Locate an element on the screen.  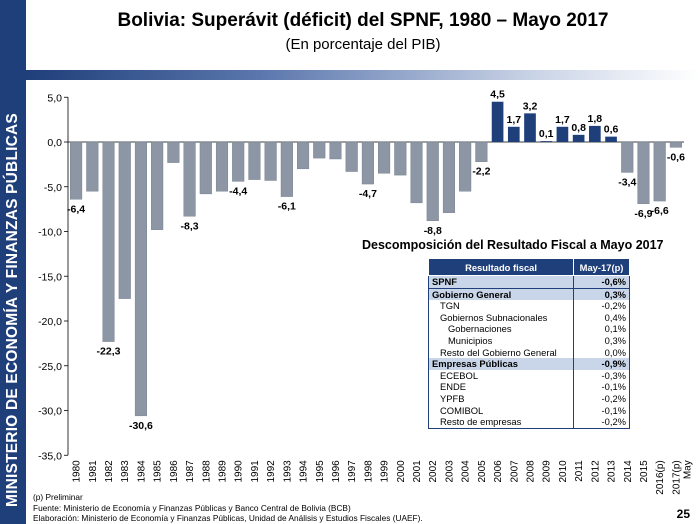
x-category-label: 1995 is located at coordinates (320, 471).